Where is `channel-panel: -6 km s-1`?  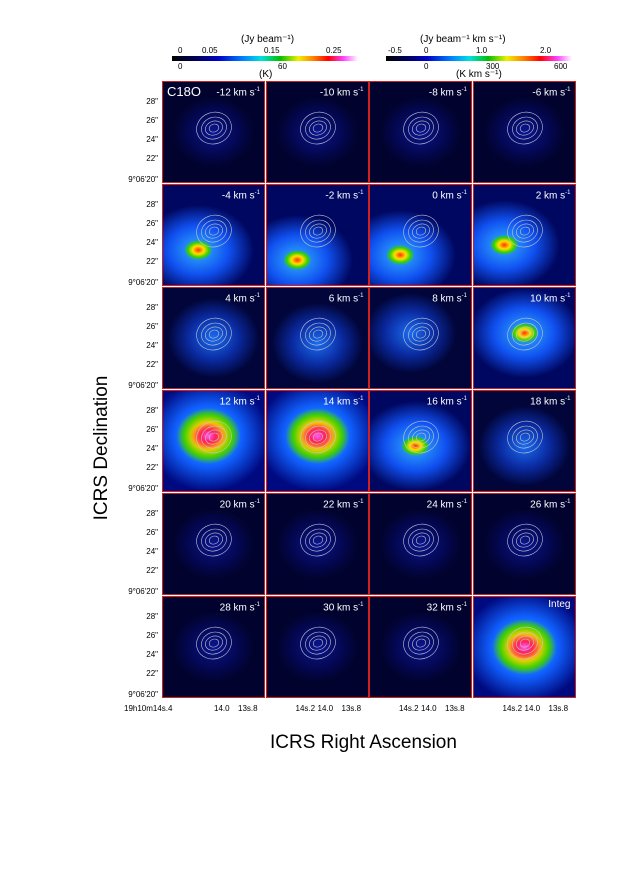 channel-panel: -6 km s-1 is located at coordinates (524, 132).